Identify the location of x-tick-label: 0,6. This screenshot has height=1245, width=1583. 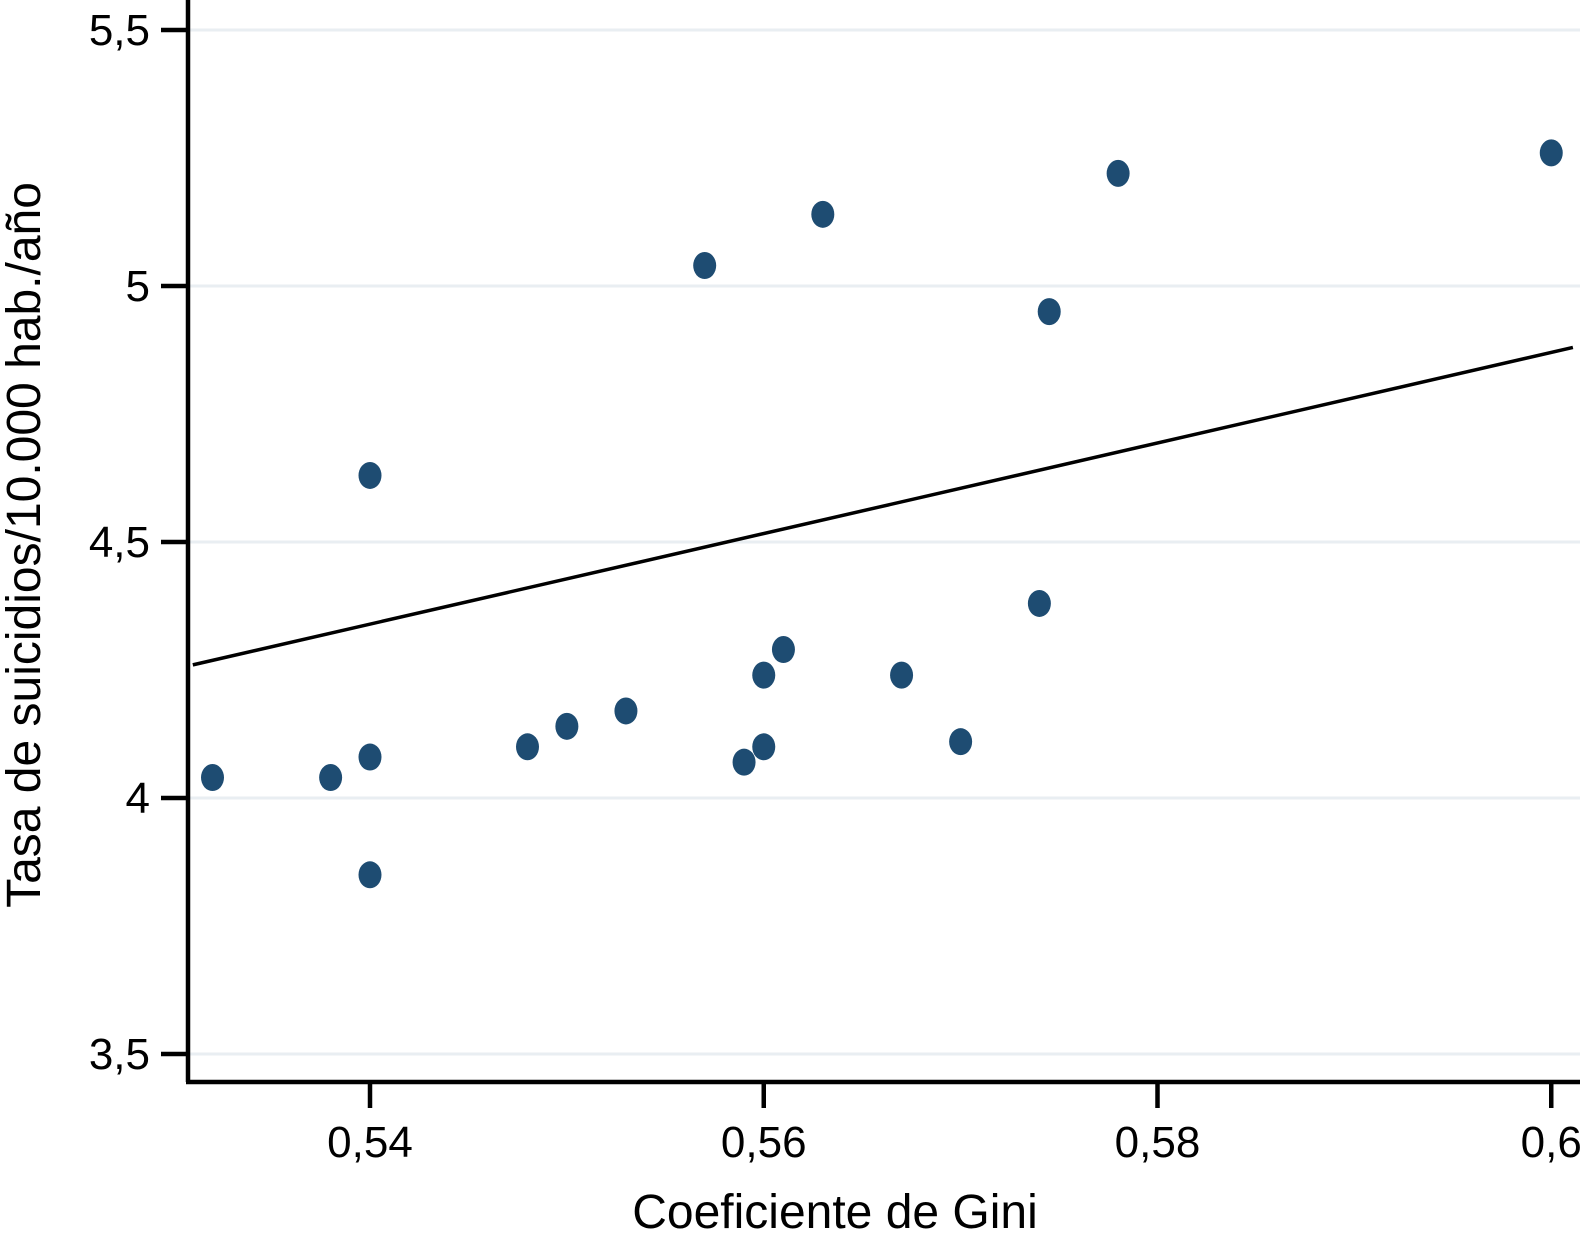
(1551, 1142).